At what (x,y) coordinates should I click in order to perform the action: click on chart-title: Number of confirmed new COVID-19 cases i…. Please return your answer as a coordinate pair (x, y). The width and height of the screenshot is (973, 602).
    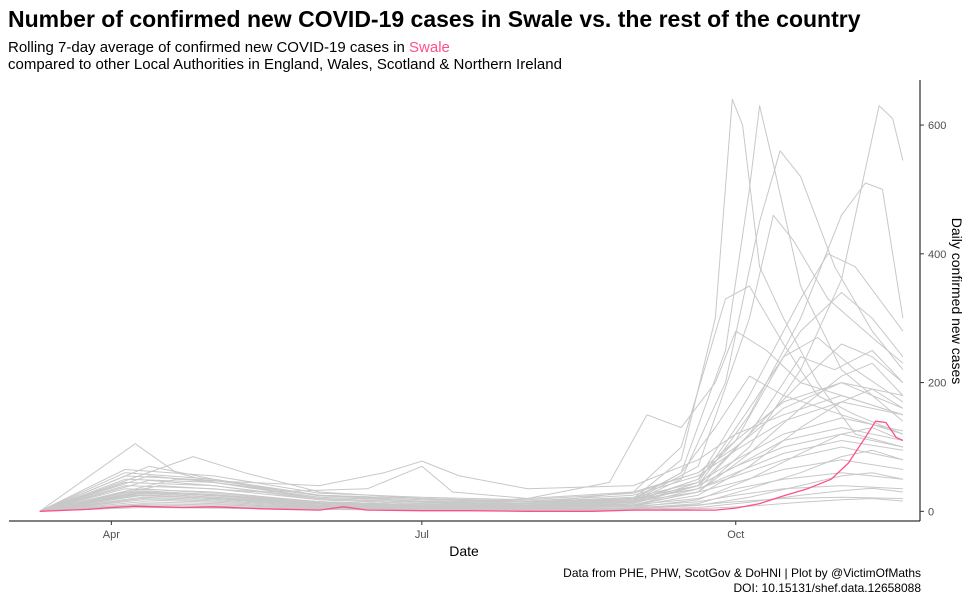
    Looking at the image, I should click on (434, 19).